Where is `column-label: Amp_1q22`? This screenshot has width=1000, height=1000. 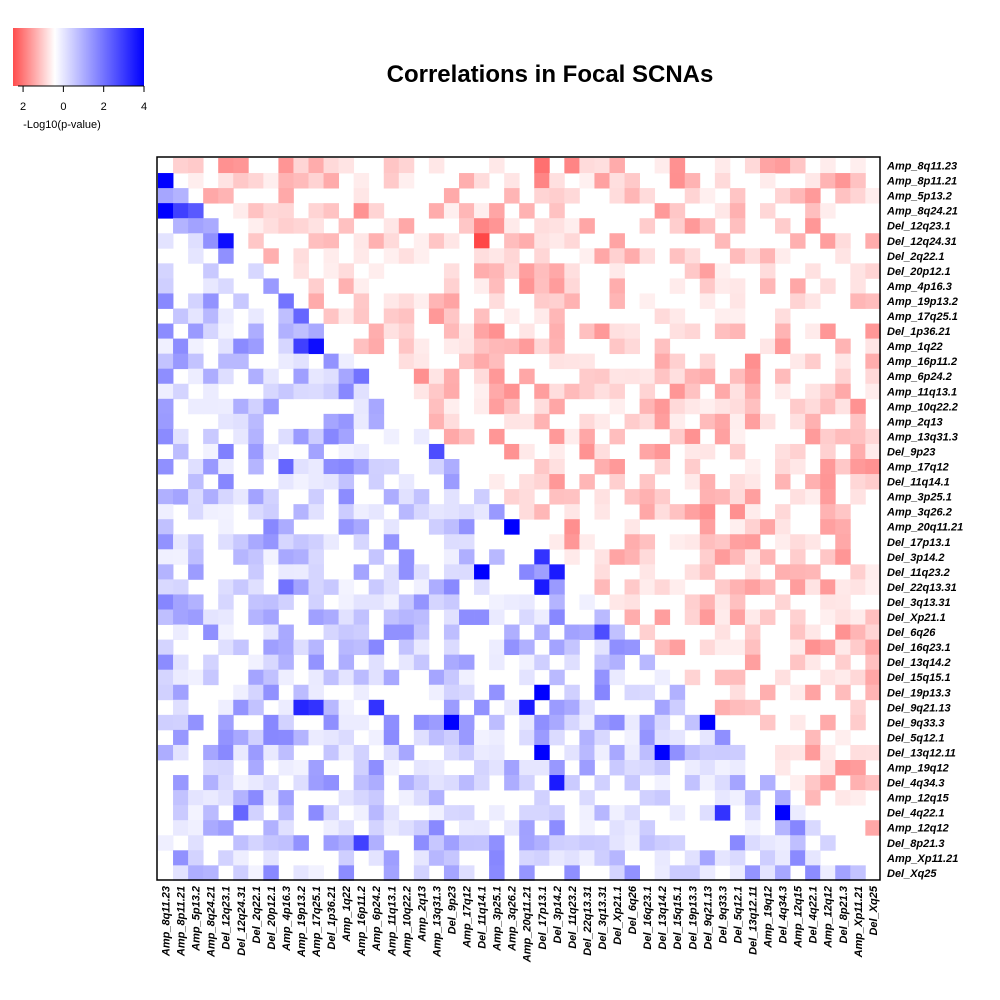 column-label: Amp_1q22 is located at coordinates (347, 914).